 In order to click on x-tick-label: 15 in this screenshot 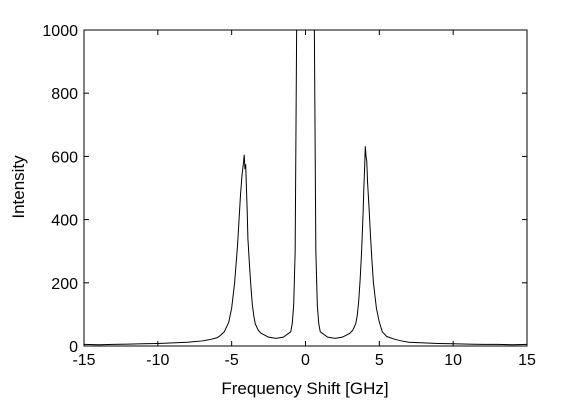, I will do `click(527, 360)`.